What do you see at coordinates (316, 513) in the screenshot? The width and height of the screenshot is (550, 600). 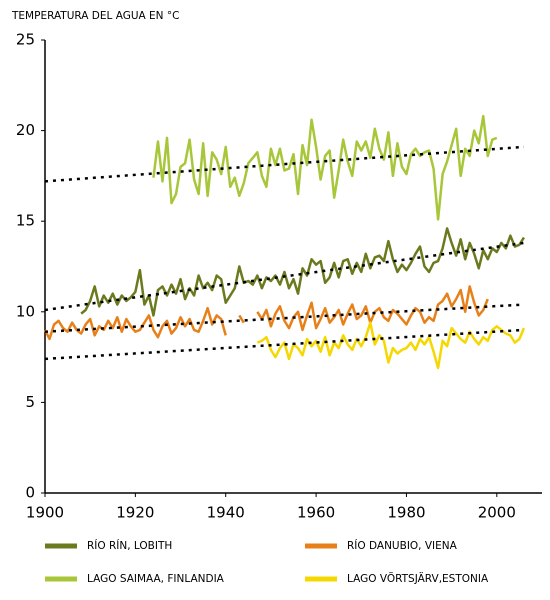 I see `x-tick-label: 1960` at bounding box center [316, 513].